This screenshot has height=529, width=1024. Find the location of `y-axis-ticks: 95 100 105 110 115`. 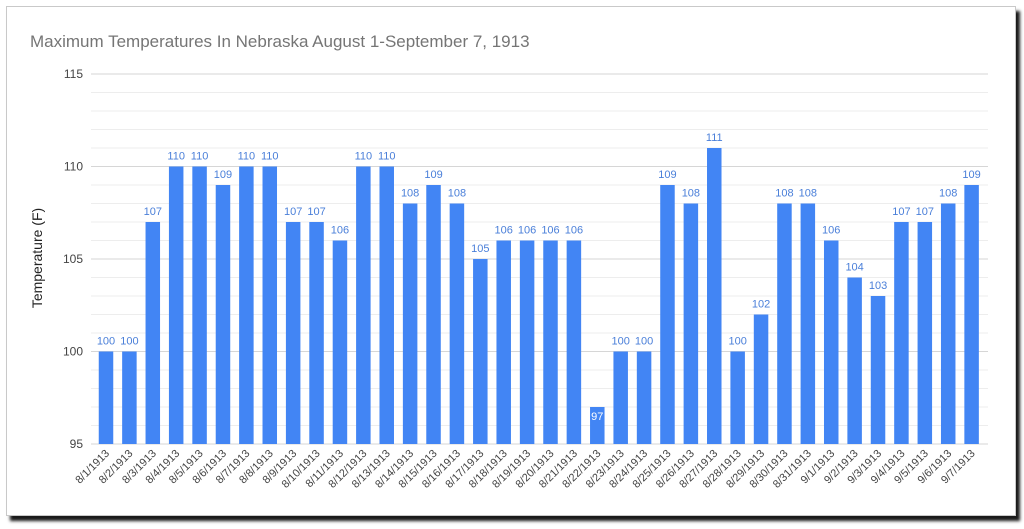

y-axis-ticks: 95 100 105 110 115 is located at coordinates (73, 259).